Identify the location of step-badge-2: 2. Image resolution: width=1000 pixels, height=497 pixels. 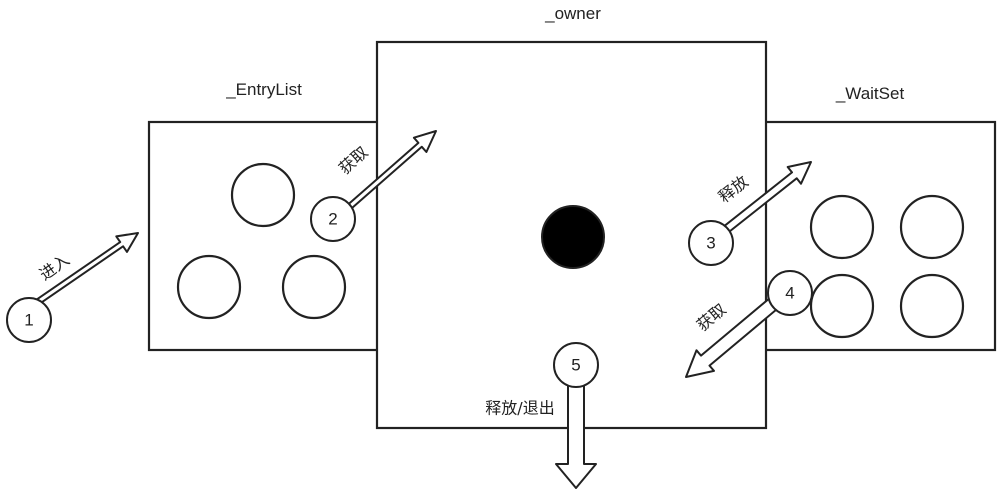
(333, 219).